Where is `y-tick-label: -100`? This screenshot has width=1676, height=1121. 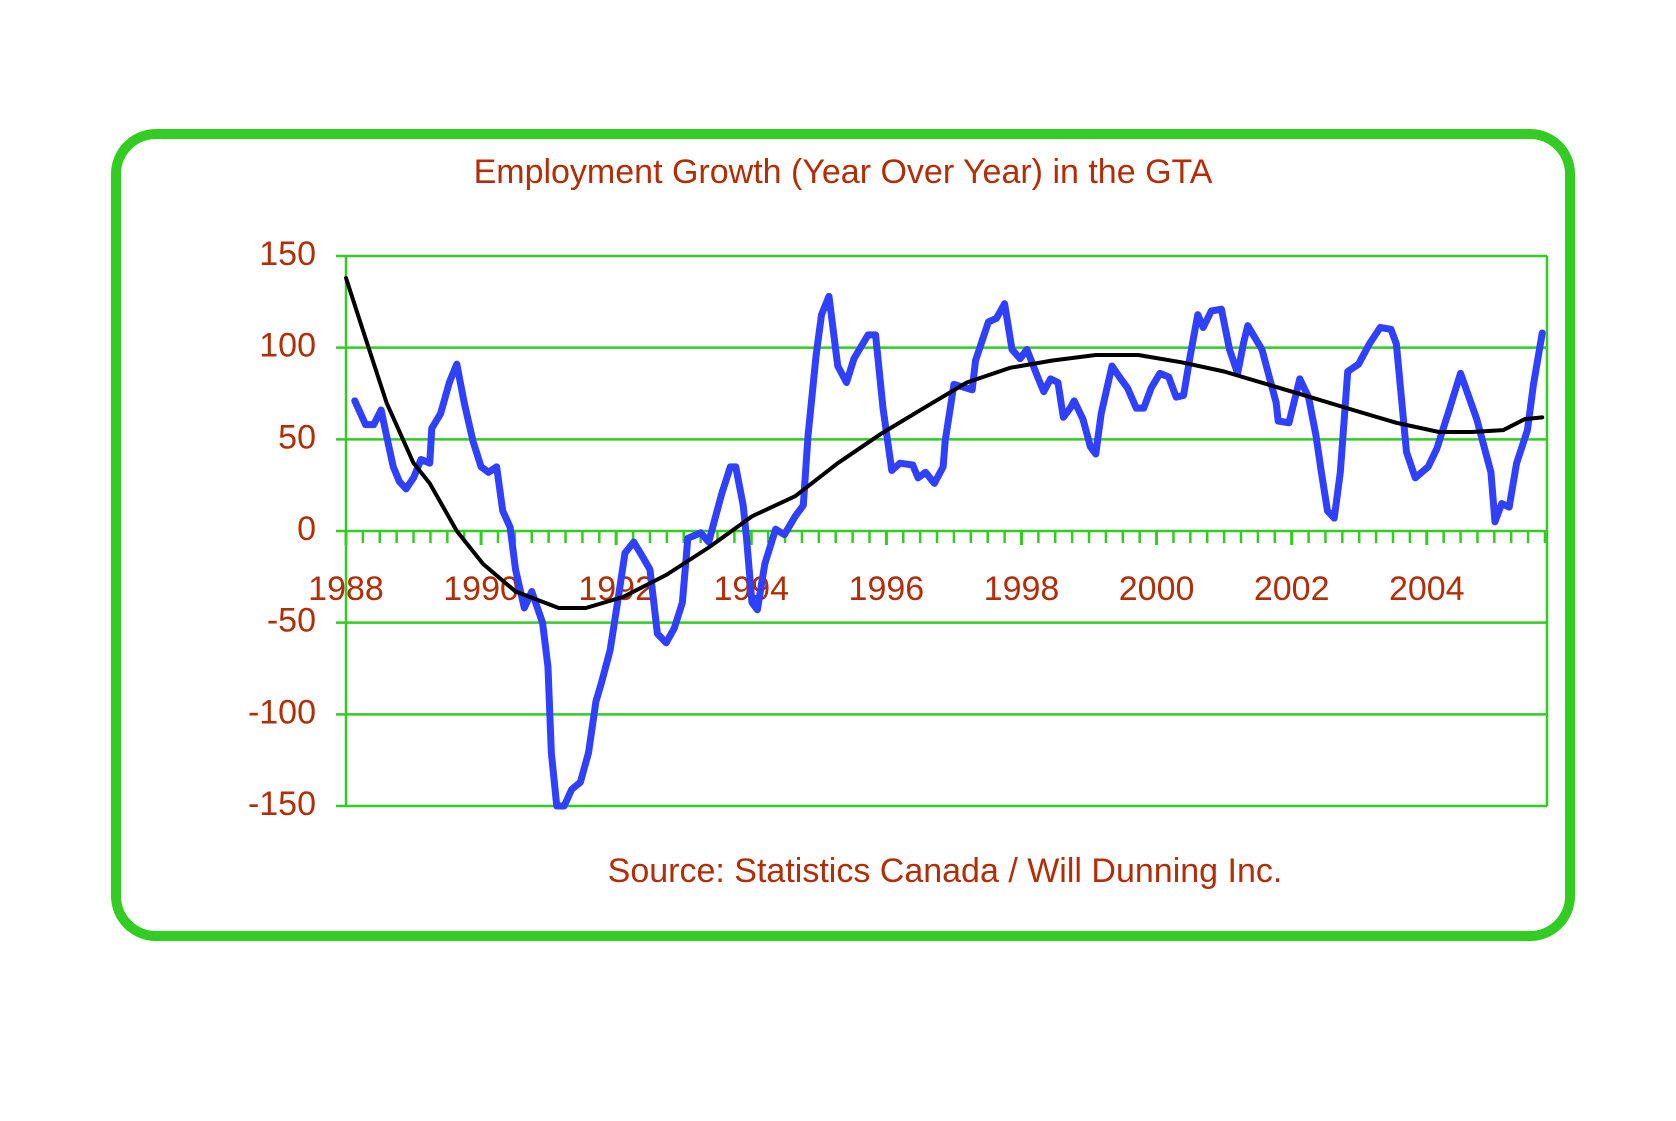
y-tick-label: -100 is located at coordinates (282, 712).